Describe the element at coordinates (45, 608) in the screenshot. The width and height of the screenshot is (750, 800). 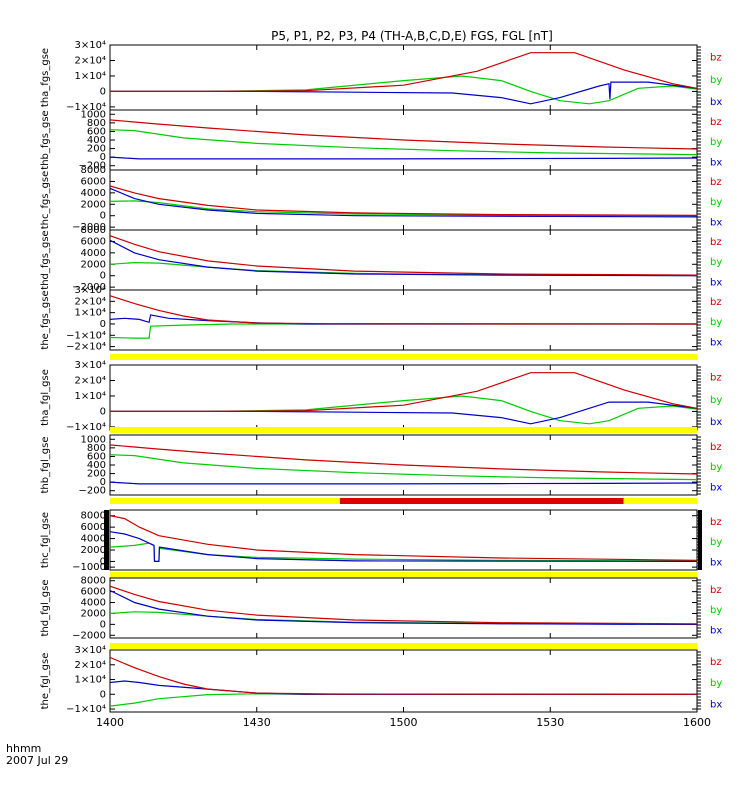
I see `y-axis-label-thd_fgl_gse: thd_fgl_gse` at that location.